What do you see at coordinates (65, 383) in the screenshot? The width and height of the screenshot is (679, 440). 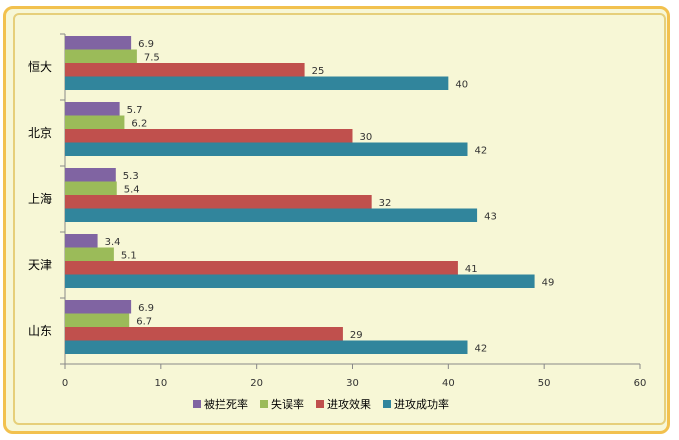 I see `x-tick-label: 0` at bounding box center [65, 383].